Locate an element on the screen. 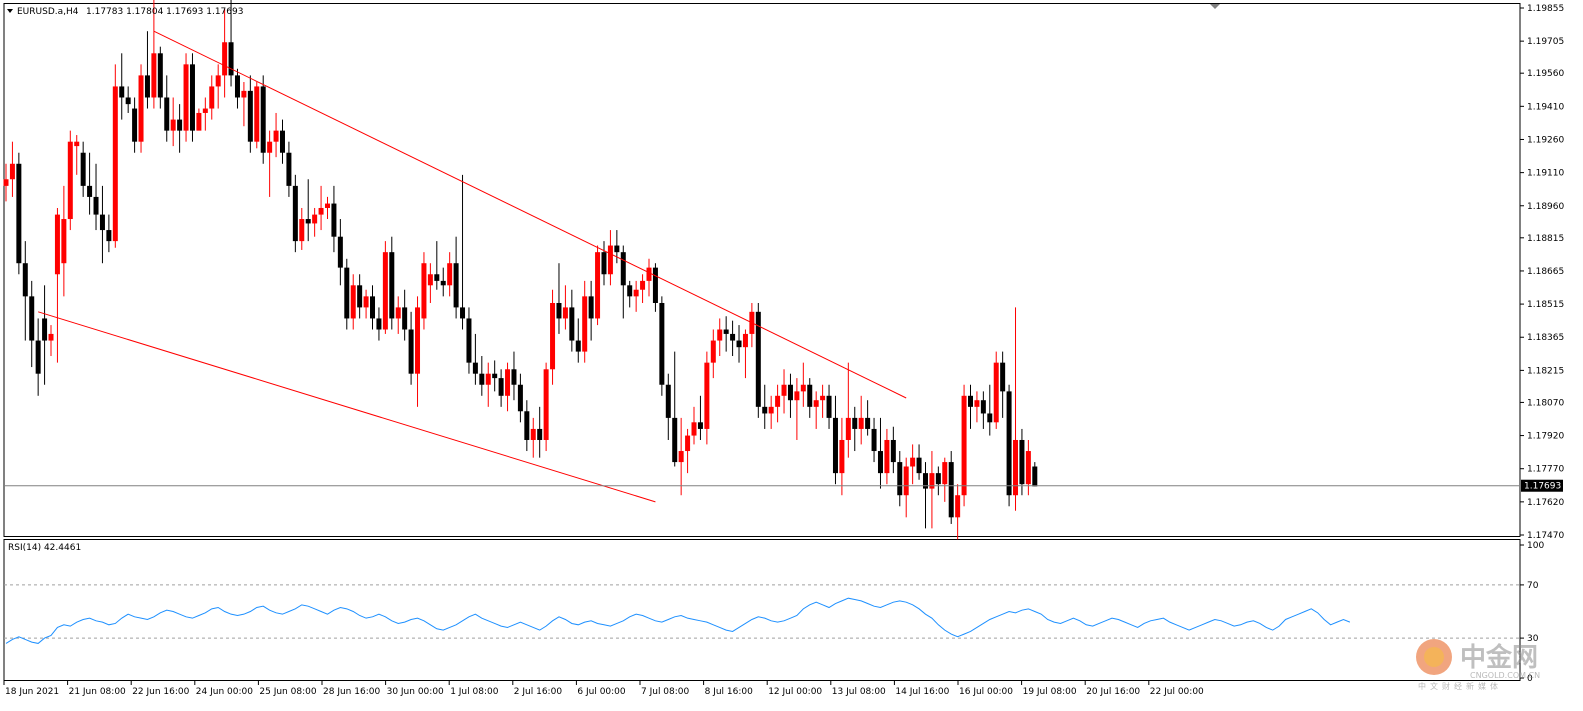  time-tick-label: 2 Jul 16:00 is located at coordinates (538, 692).